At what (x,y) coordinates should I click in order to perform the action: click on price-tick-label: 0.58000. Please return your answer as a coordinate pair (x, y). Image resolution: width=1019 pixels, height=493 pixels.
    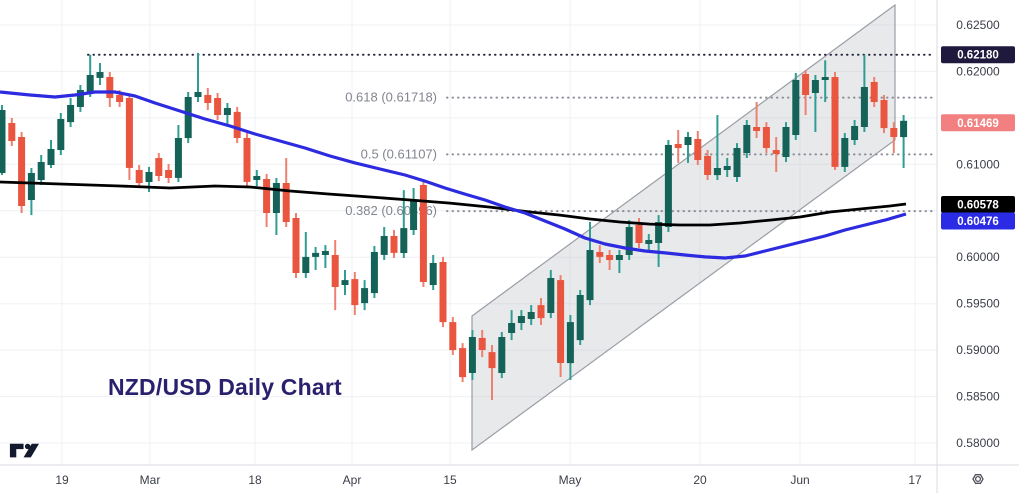
    Looking at the image, I should click on (978, 443).